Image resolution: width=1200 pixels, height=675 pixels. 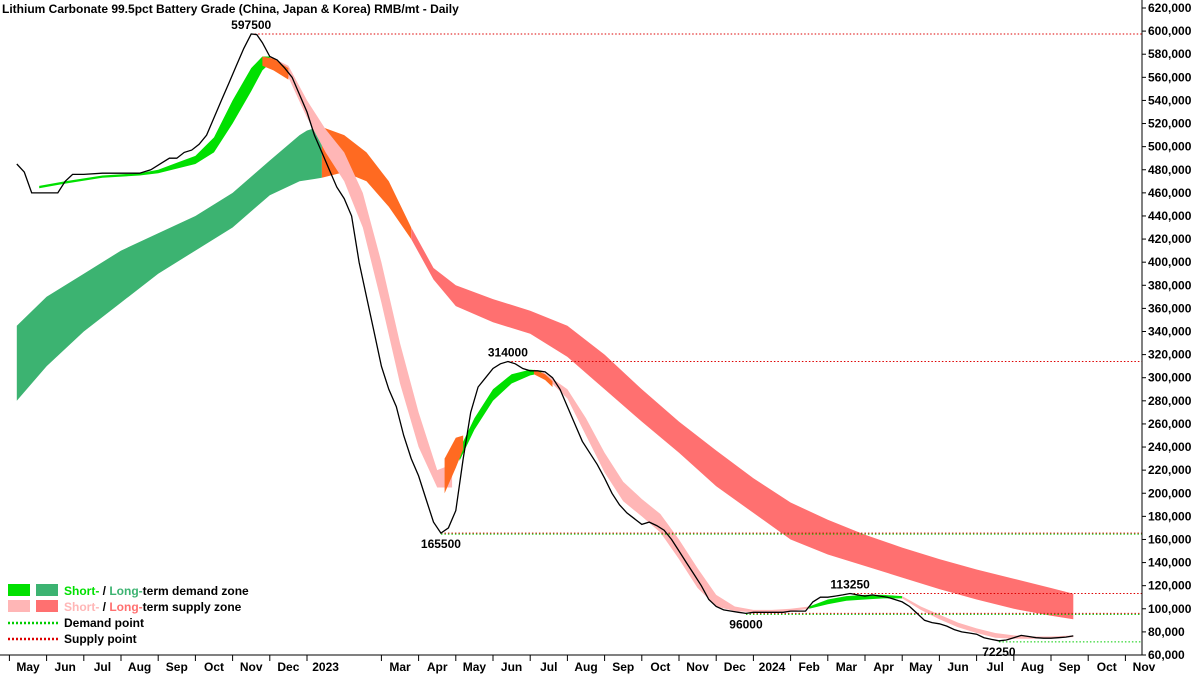 What do you see at coordinates (1170, 332) in the screenshot?
I see `y-tick-label: 340,000` at bounding box center [1170, 332].